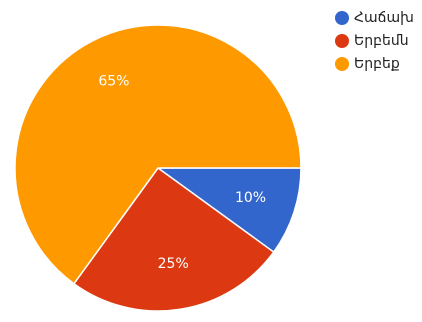 The height and width of the screenshot is (322, 422). I want to click on slice-percent-label: 25%, so click(173, 264).